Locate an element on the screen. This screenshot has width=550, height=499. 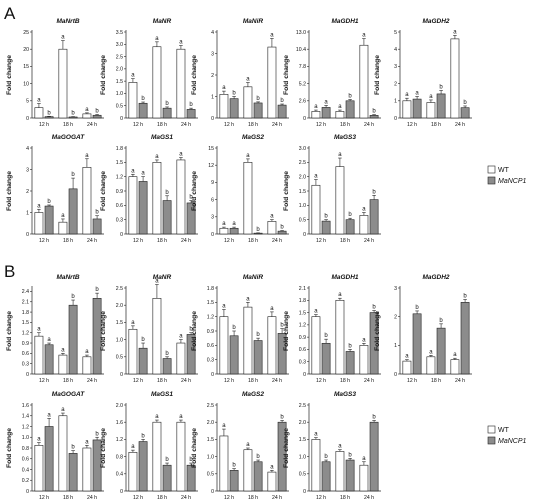
chart-title: MaGDH2 is located at coordinates (435, 21).